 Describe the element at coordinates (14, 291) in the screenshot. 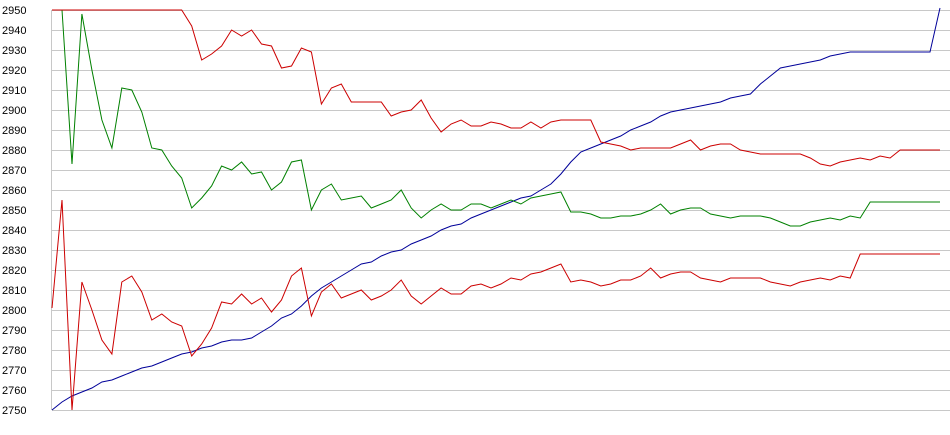

I see `y-tick-label: 2810` at that location.